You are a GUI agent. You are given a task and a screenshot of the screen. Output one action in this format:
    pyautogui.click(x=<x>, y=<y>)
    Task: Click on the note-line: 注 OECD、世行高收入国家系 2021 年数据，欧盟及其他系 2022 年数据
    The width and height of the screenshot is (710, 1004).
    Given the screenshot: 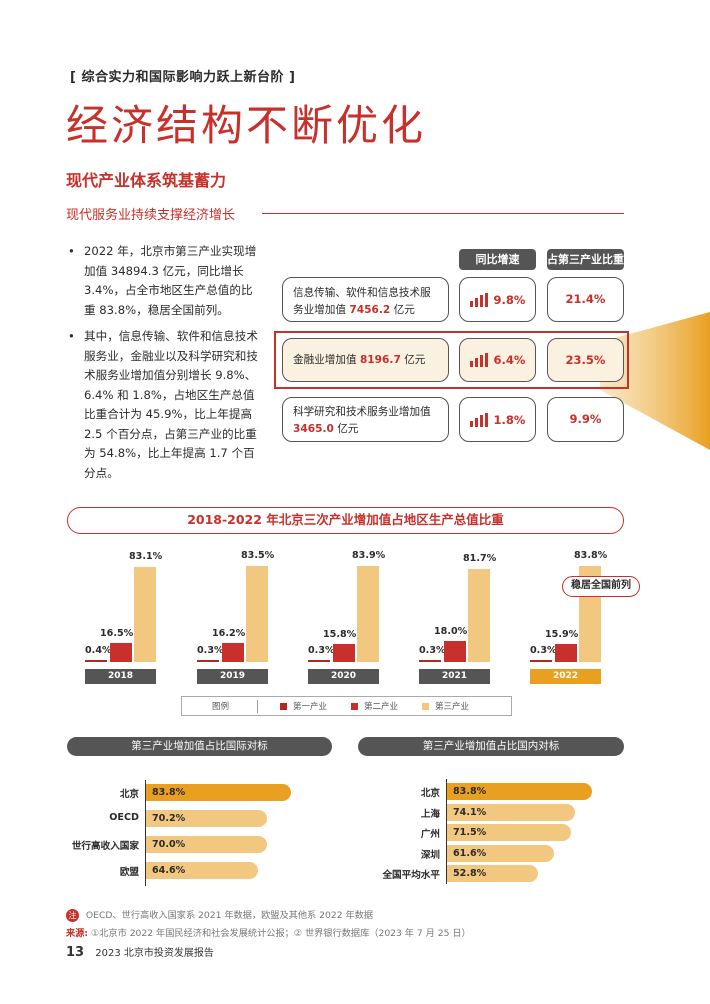 What is the action you would take?
    pyautogui.click(x=219, y=914)
    